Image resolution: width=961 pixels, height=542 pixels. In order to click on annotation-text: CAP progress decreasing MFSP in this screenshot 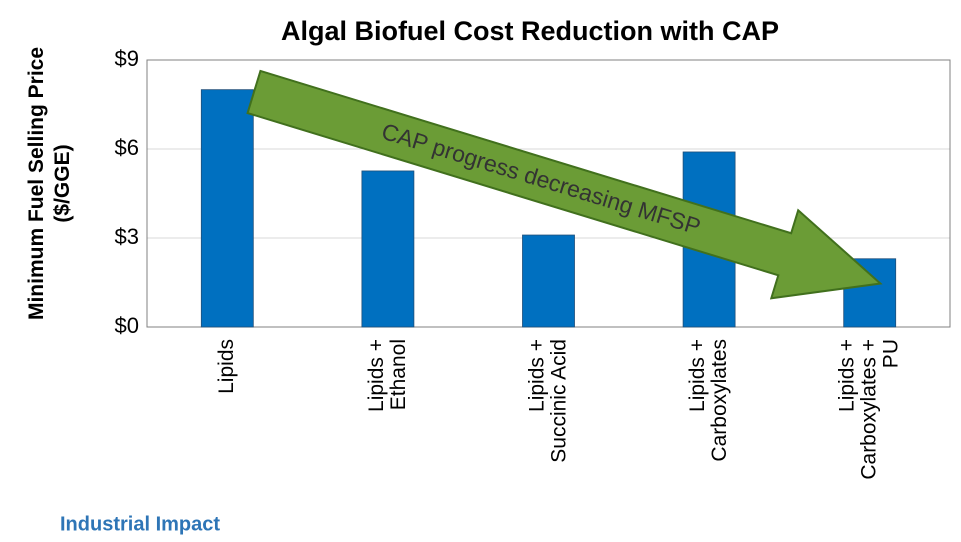, I will do `click(541, 179)`.